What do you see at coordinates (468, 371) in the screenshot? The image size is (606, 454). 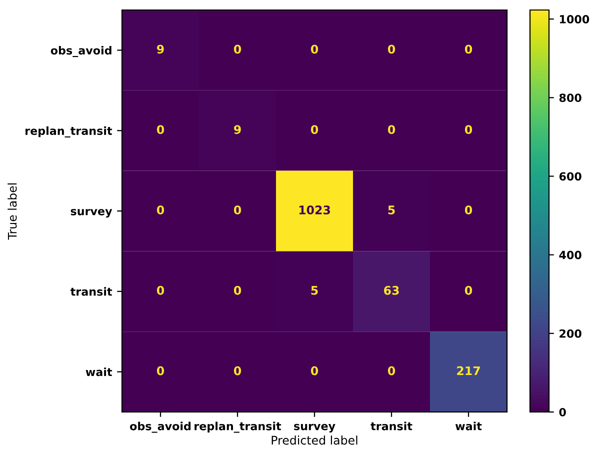 I see `data-label: 217` at bounding box center [468, 371].